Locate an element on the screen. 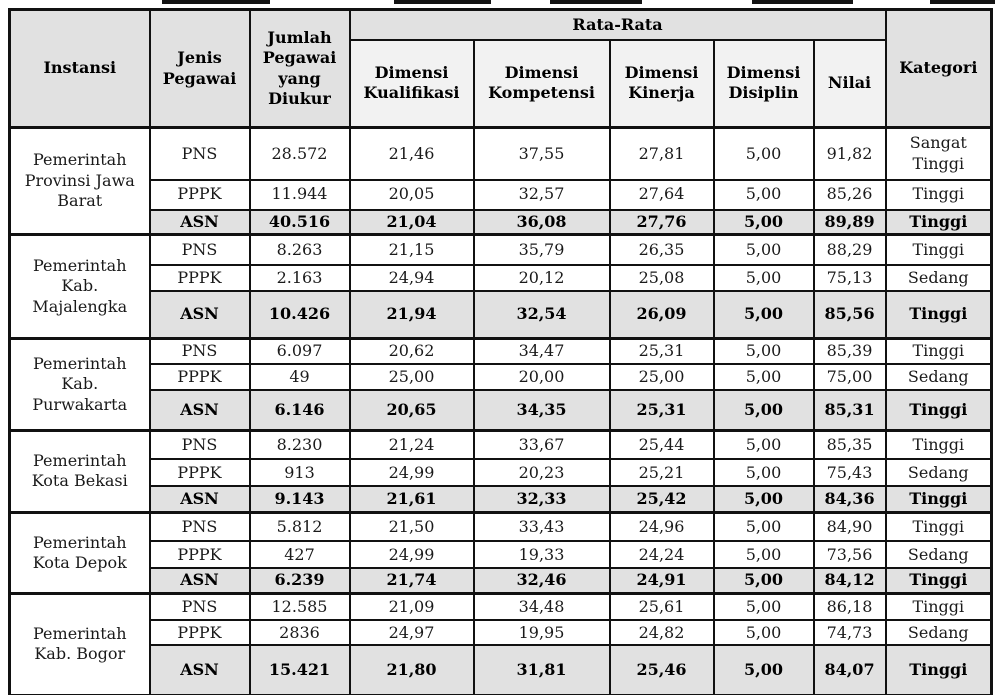 Image resolution: width=998 pixels, height=695 pixels. nilai-cell: 85,35 is located at coordinates (849, 444).